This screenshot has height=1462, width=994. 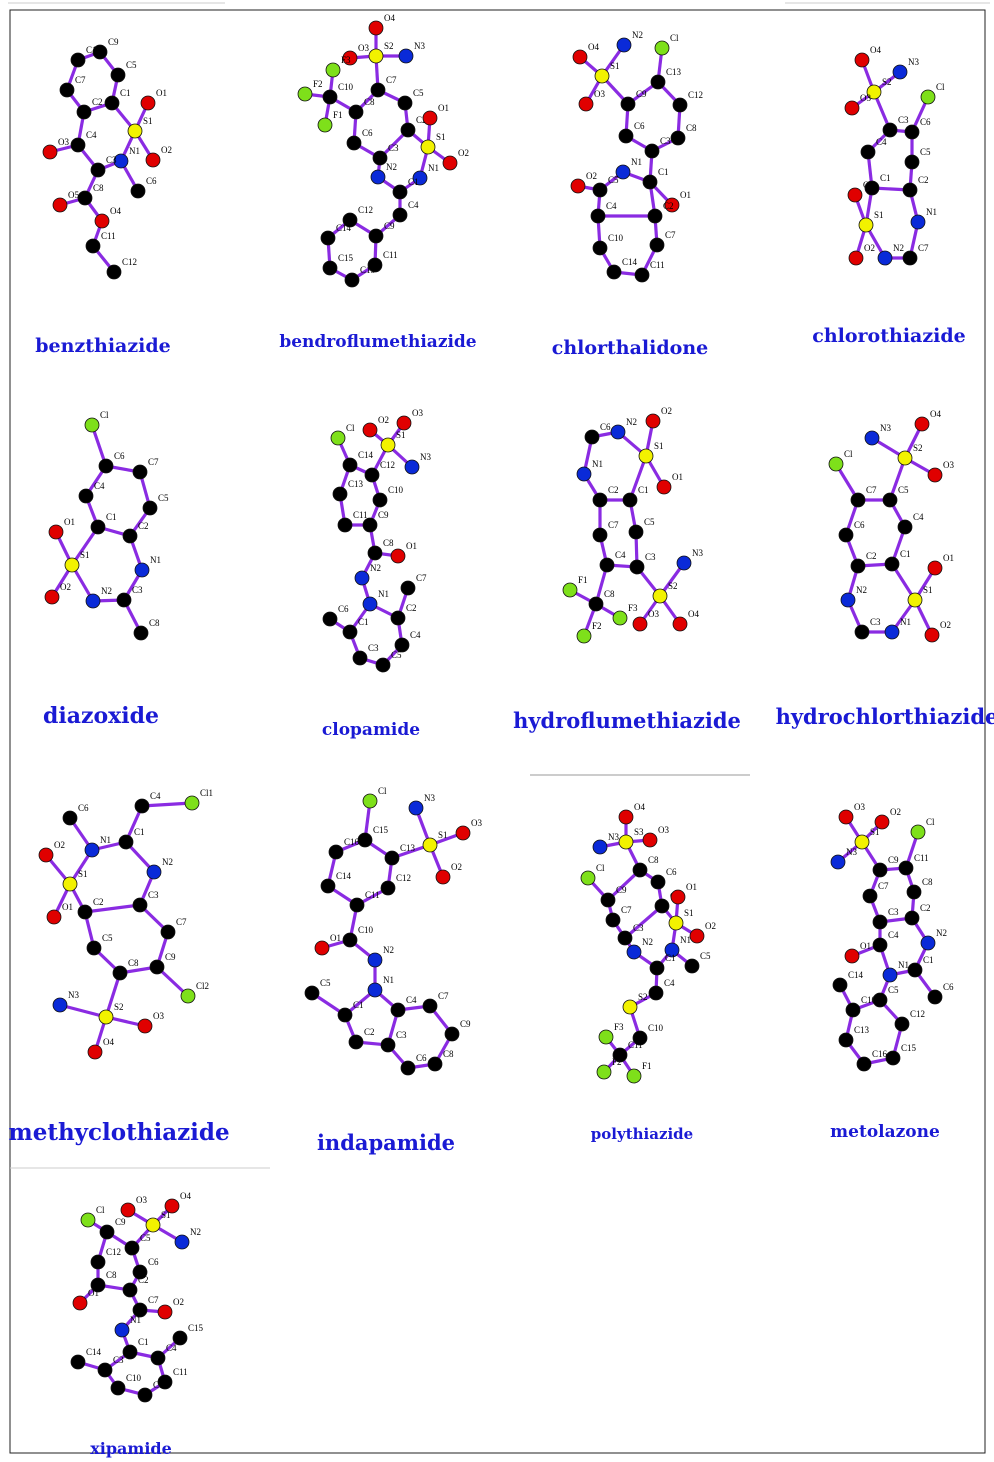 I want to click on atom-label: C9, so click(x=170, y=957).